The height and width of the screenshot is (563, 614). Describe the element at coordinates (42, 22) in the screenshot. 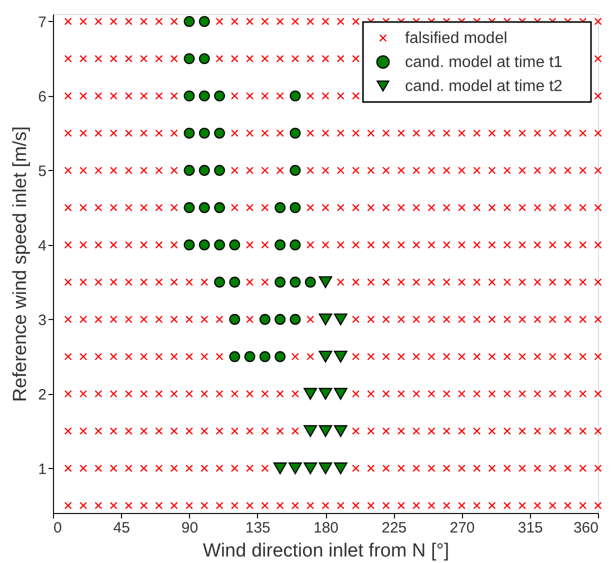

I see `y-tick-label: 7` at that location.